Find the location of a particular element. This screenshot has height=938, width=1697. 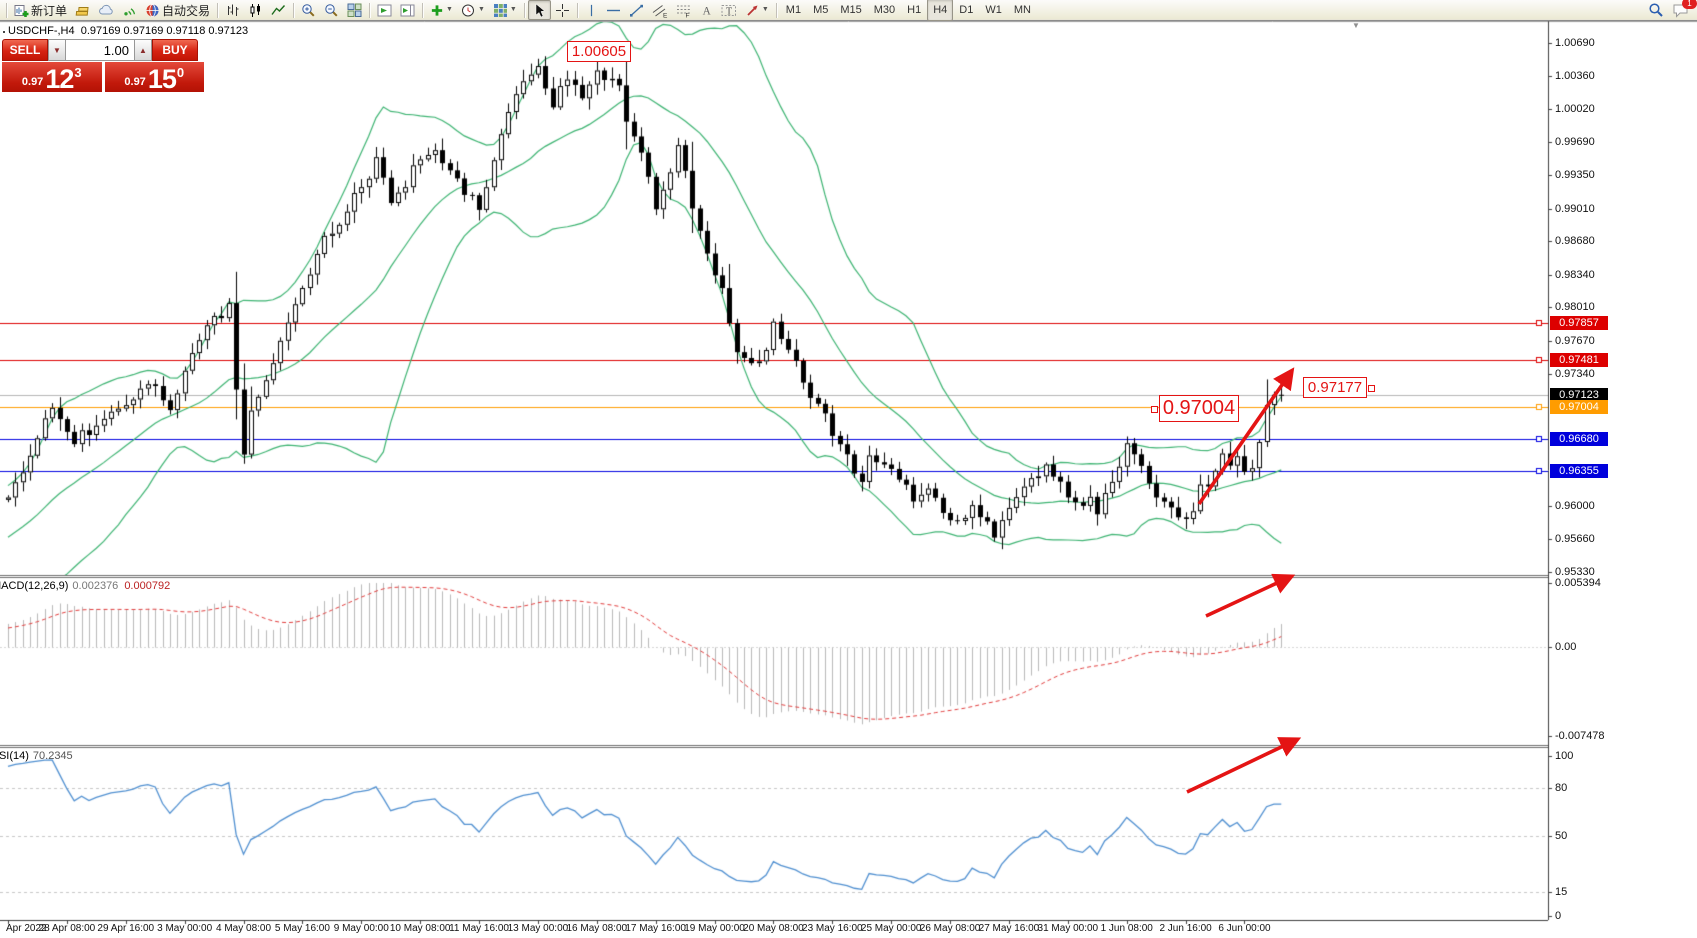

timeframe-m1: M1 is located at coordinates (793, 10).